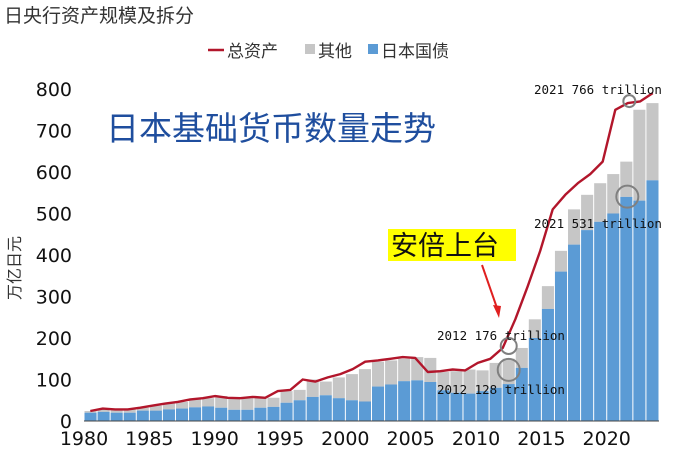  Describe the element at coordinates (497, 311) in the screenshot. I see `abe-arrow-head` at that location.